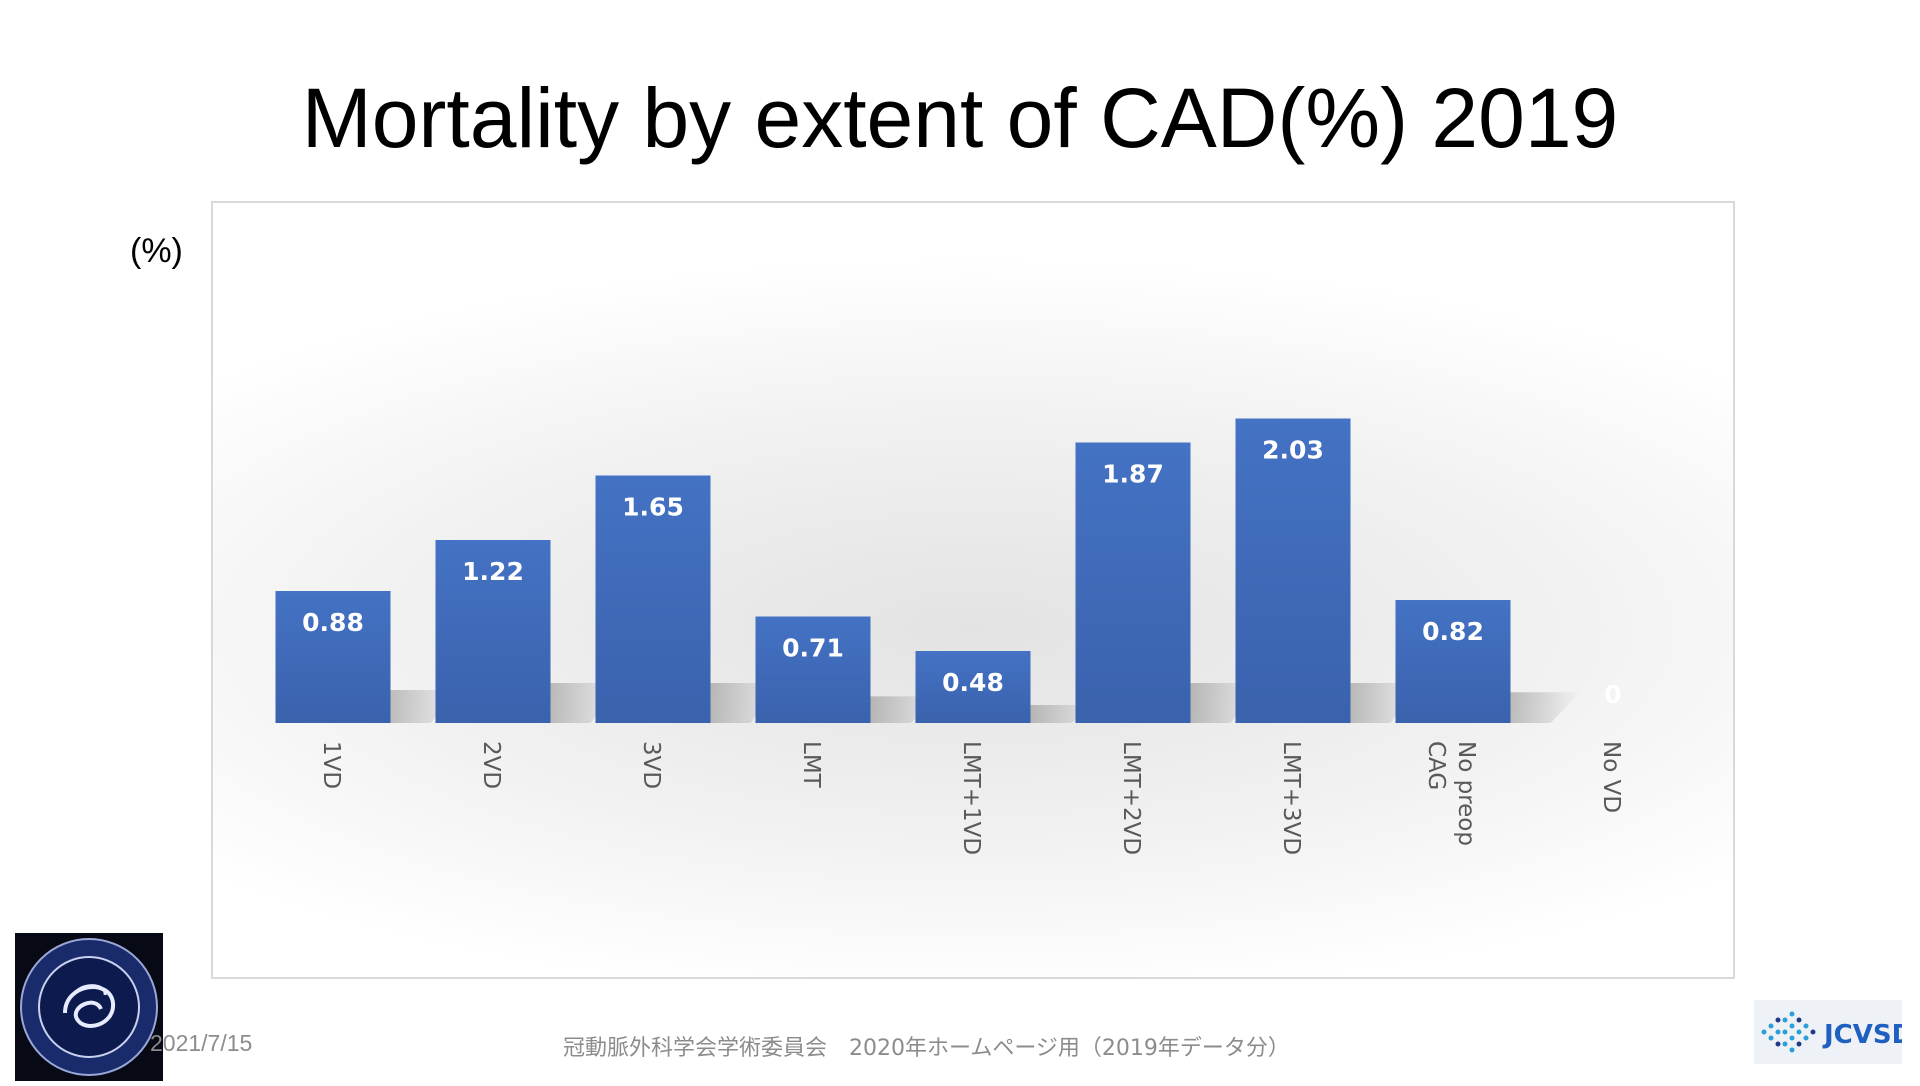 The image size is (1920, 1086). I want to click on category-label-text: LMT, so click(811, 765).